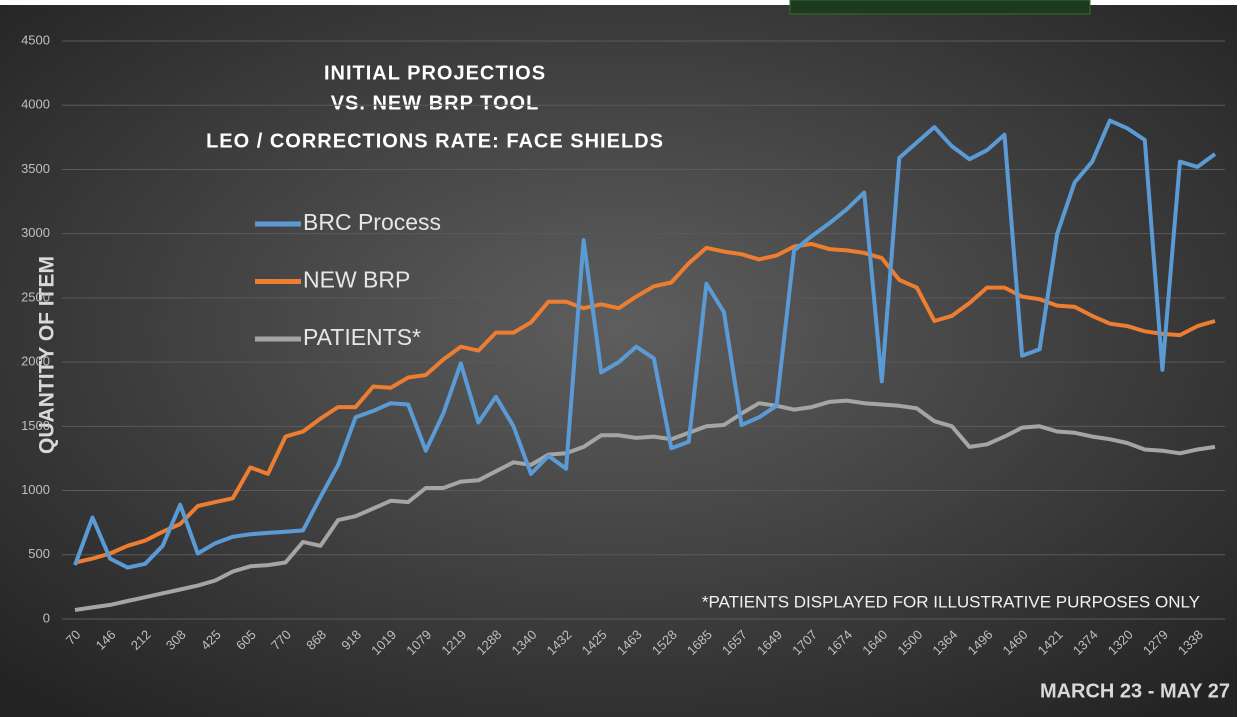 Image resolution: width=1252 pixels, height=717 pixels. I want to click on y-tick-label: 2500, so click(35, 296).